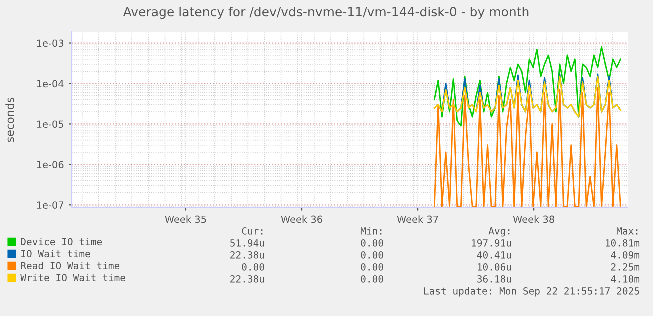 The width and height of the screenshot is (653, 316). I want to click on legend-label: Read IO Wait time, so click(70, 266).